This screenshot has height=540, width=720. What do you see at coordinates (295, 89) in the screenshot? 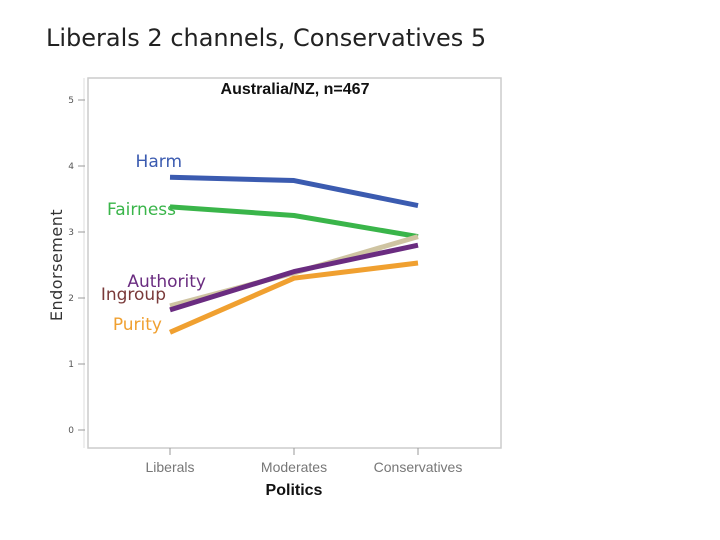
I see `chart-title: Australia/NZ, n=467` at bounding box center [295, 89].